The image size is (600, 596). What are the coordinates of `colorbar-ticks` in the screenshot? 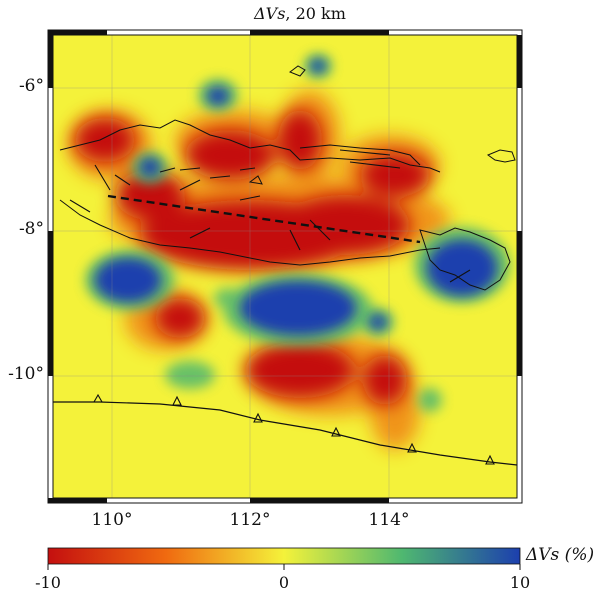 It's located at (284, 567).